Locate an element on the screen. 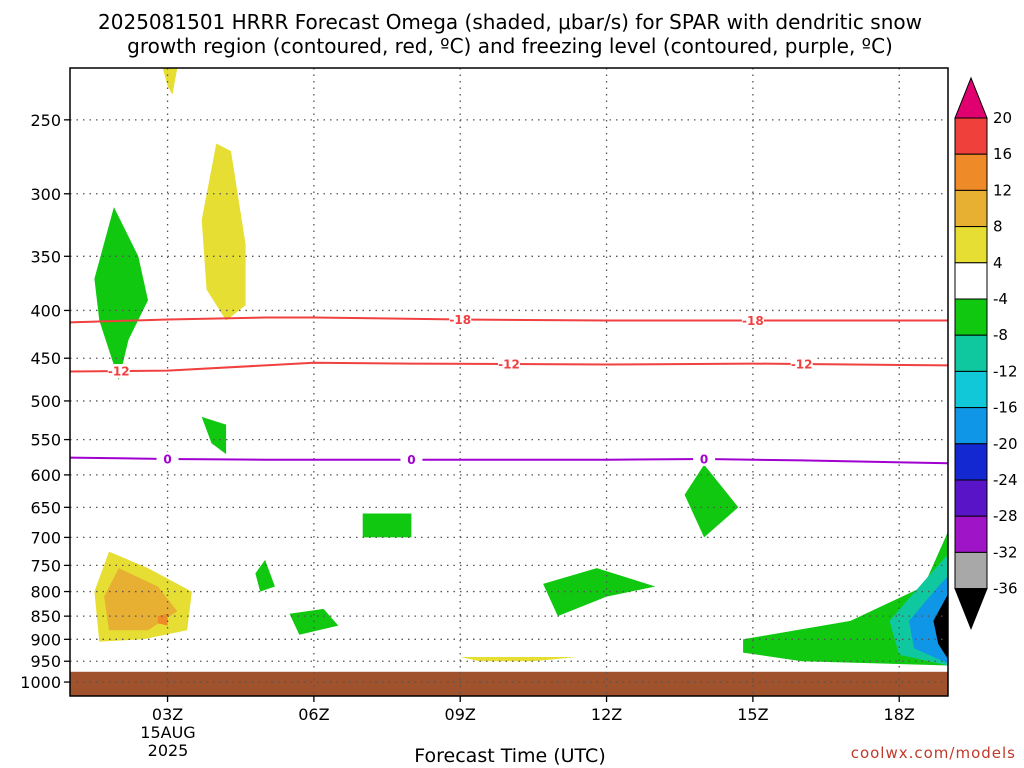  colorbar: 20 16 12 8 4 -4 -8 -12 -16 -20 -24 -28 -32 -36 is located at coordinates (986, 353).